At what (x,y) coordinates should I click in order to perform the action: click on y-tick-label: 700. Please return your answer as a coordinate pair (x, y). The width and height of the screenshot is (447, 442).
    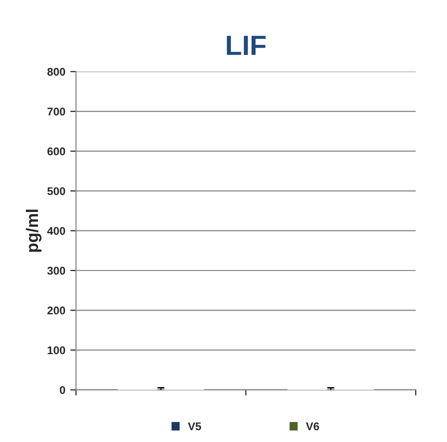
    Looking at the image, I should click on (57, 112).